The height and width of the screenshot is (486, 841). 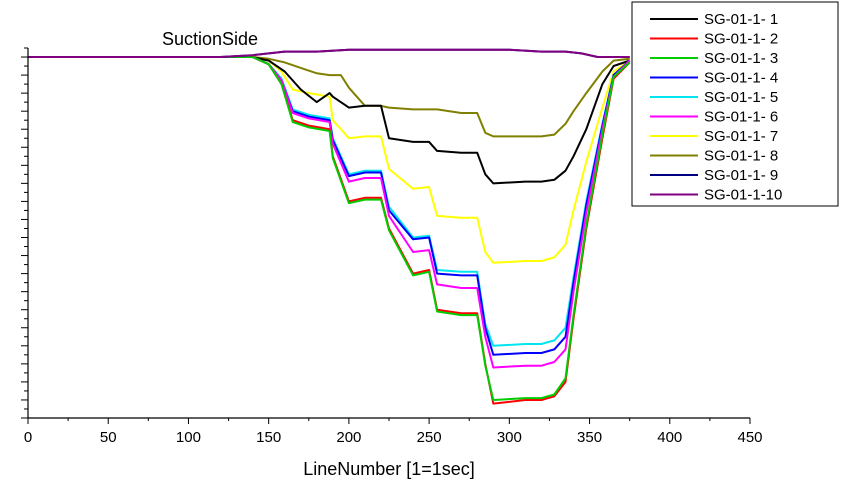 I want to click on x-tick-label: 400, so click(x=669, y=437).